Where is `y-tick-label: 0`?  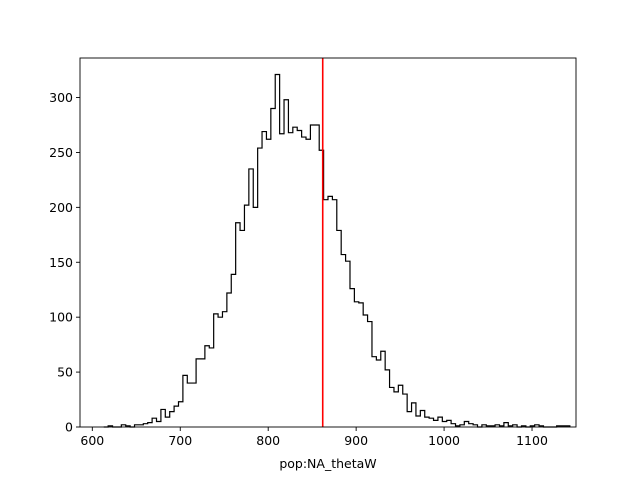
y-tick-label: 0 is located at coordinates (69, 427).